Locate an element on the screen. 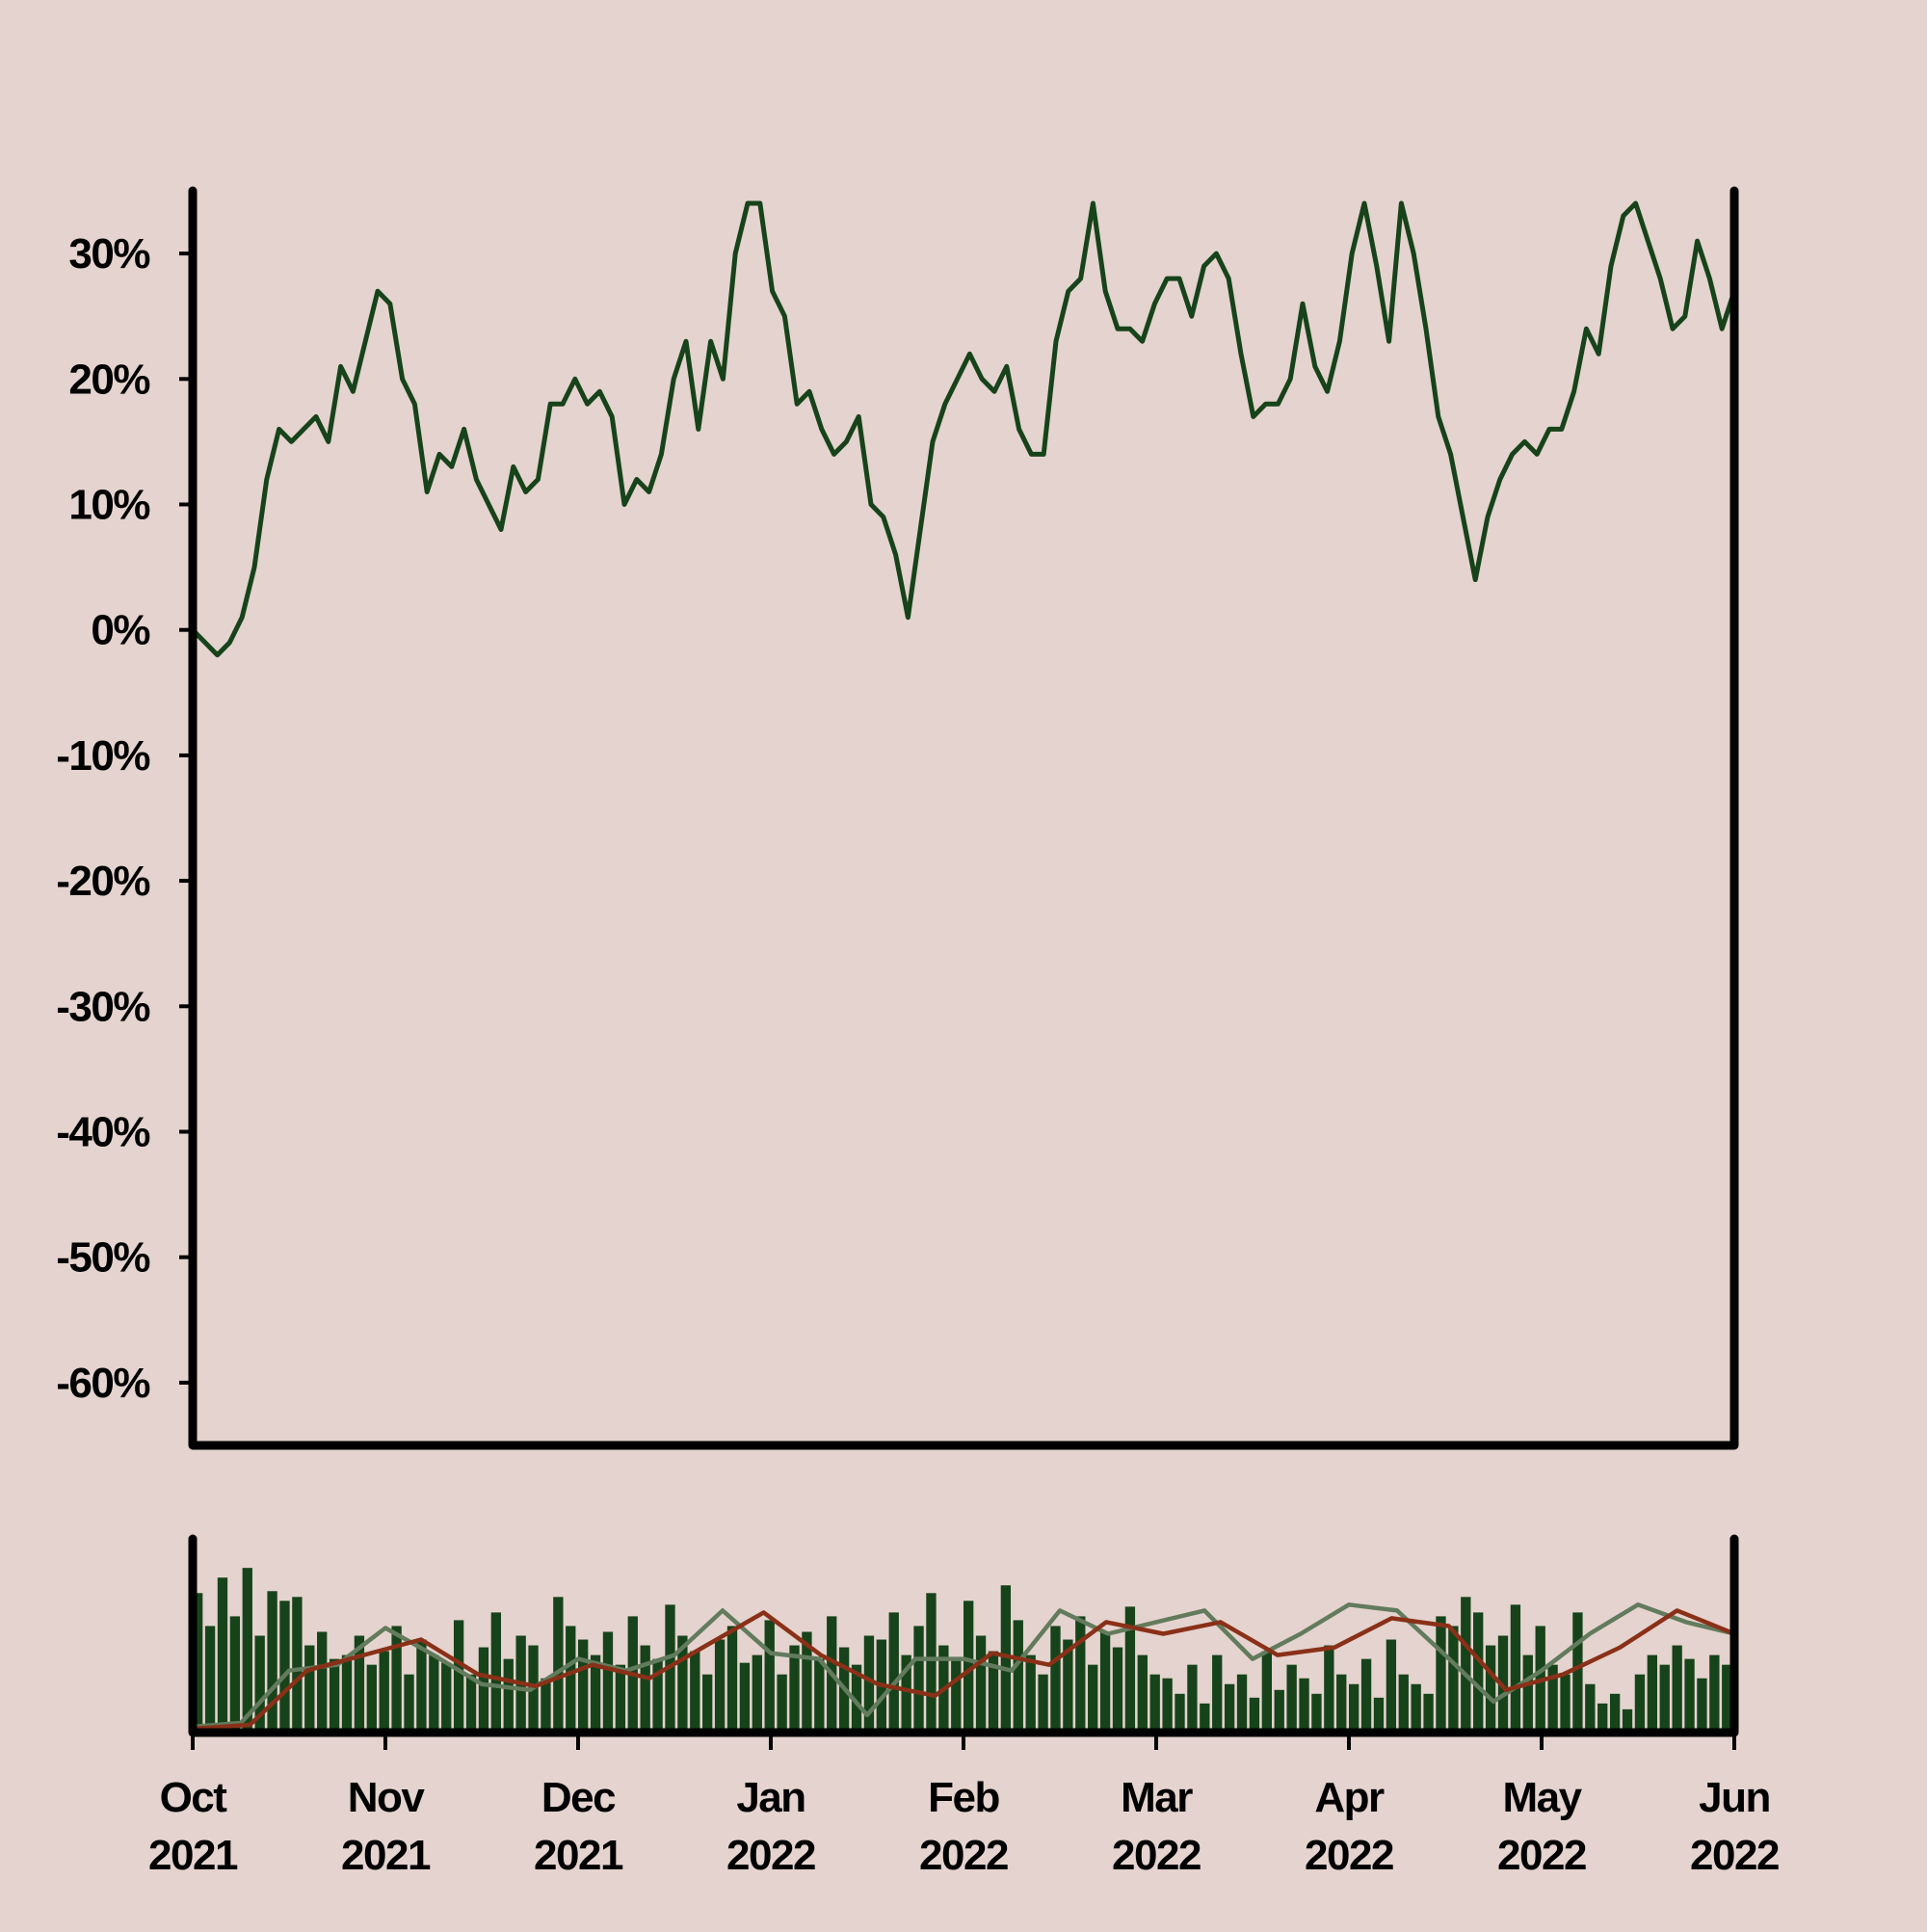 The height and width of the screenshot is (1932, 1927). y-tick-label: -40% is located at coordinates (103, 1132).